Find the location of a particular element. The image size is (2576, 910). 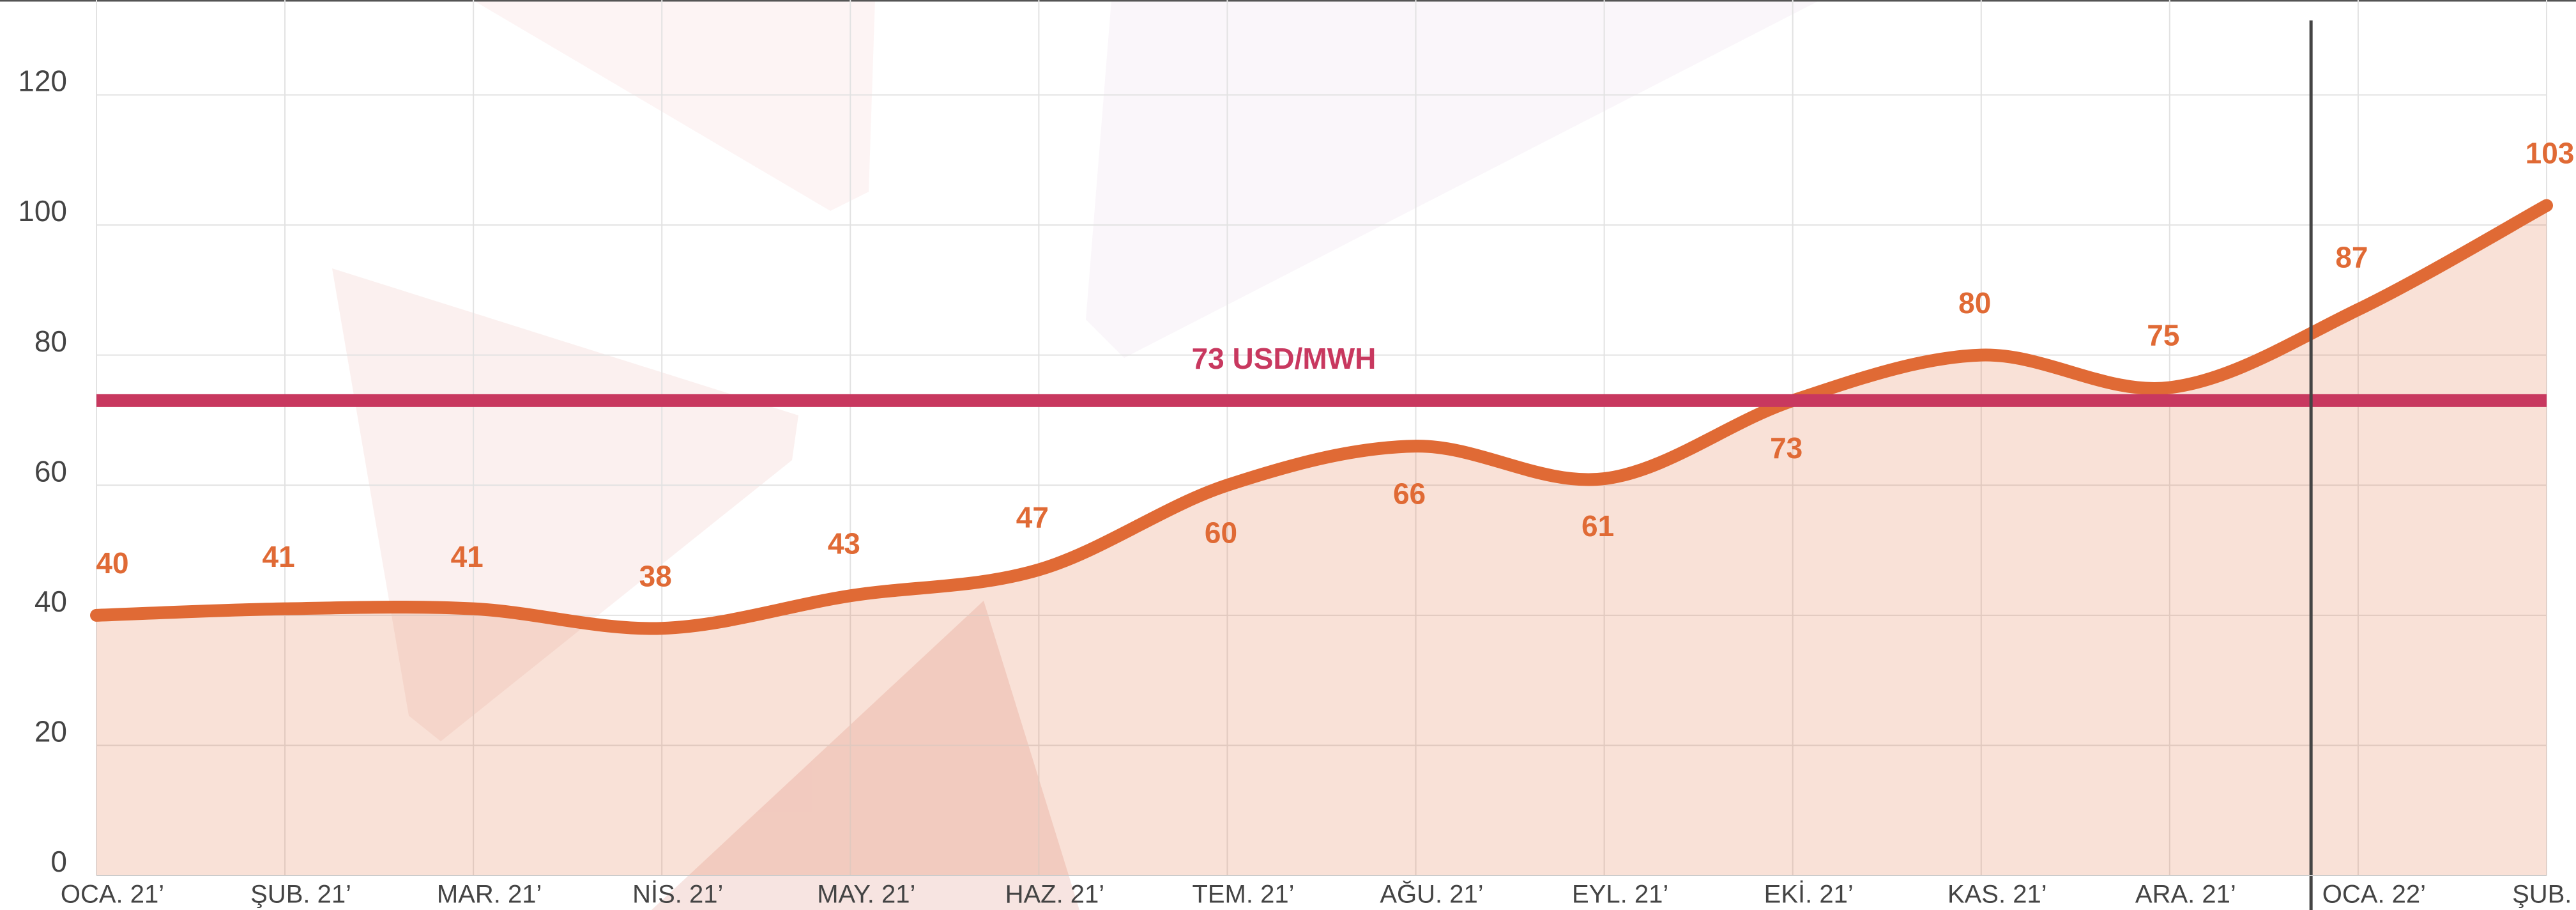

data-label: 80 is located at coordinates (1975, 303).